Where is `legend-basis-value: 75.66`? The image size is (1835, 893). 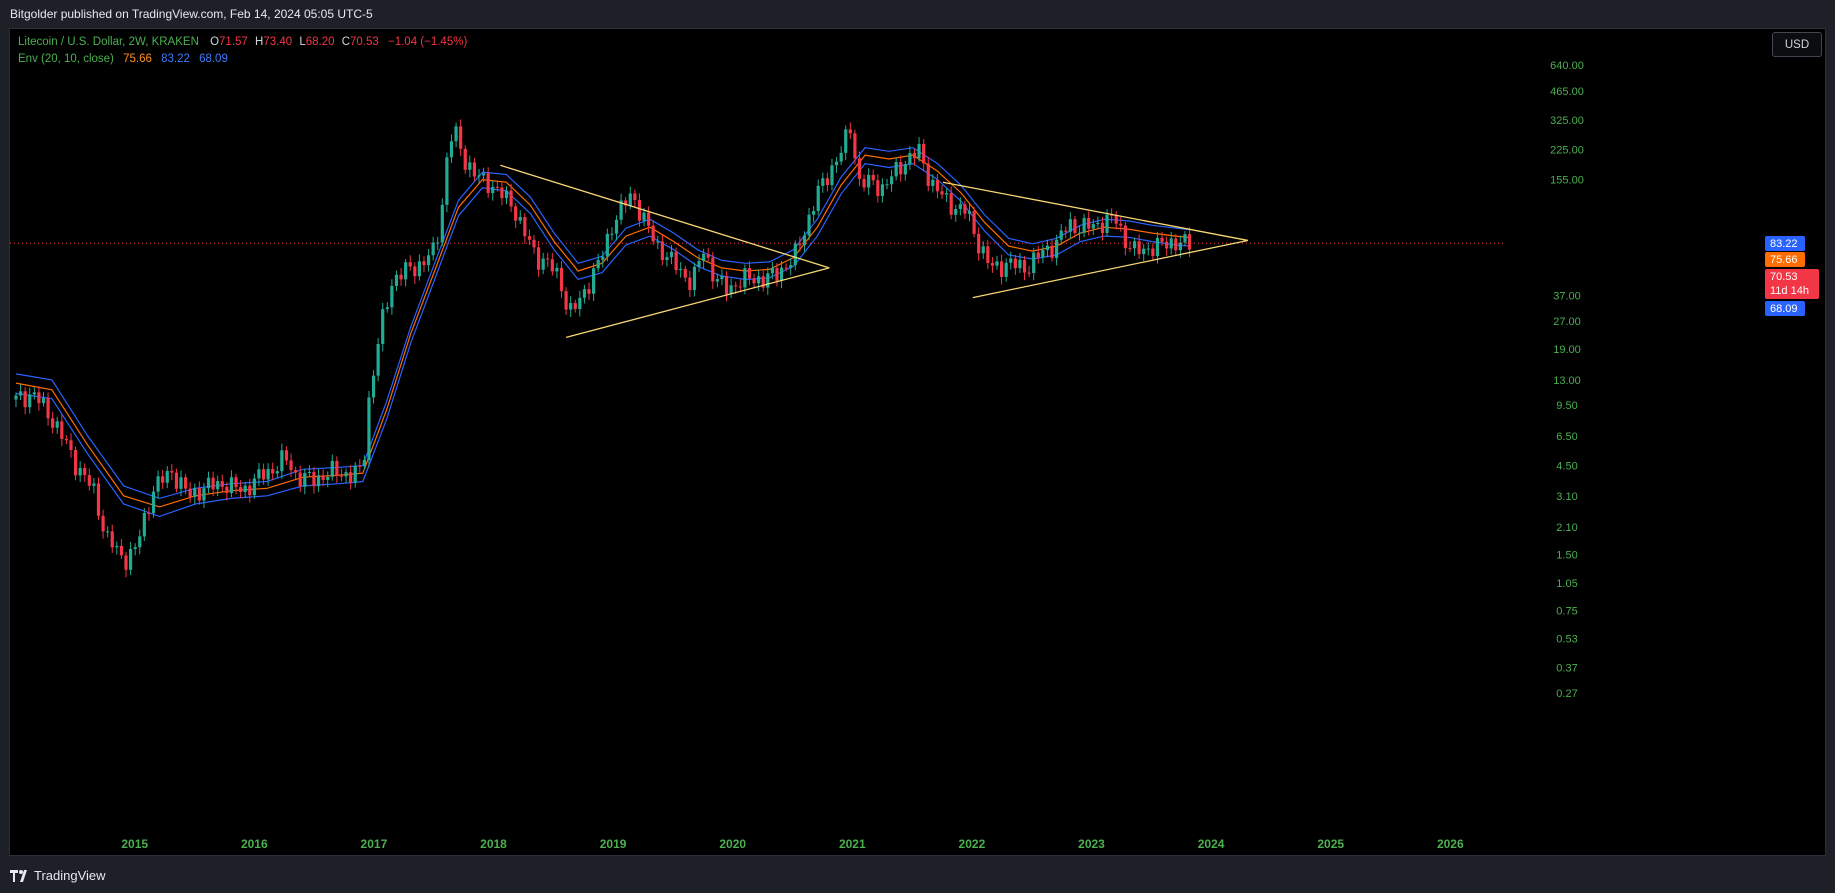 legend-basis-value: 75.66 is located at coordinates (137, 59).